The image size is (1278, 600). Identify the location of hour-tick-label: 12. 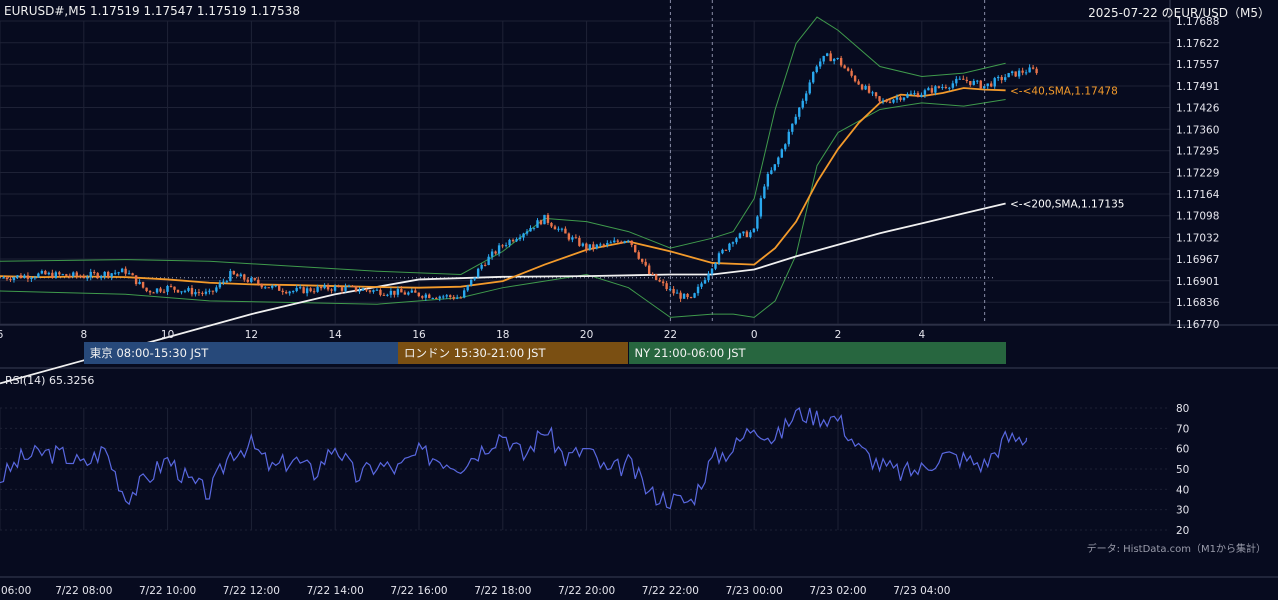
(251, 335).